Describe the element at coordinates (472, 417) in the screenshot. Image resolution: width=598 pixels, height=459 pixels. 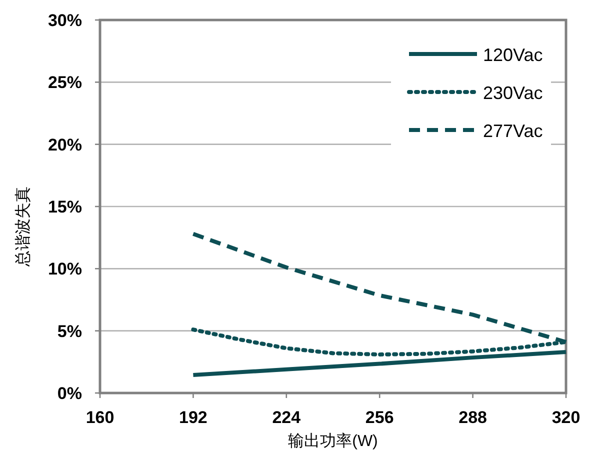
I see `x-tick-label: 288` at that location.